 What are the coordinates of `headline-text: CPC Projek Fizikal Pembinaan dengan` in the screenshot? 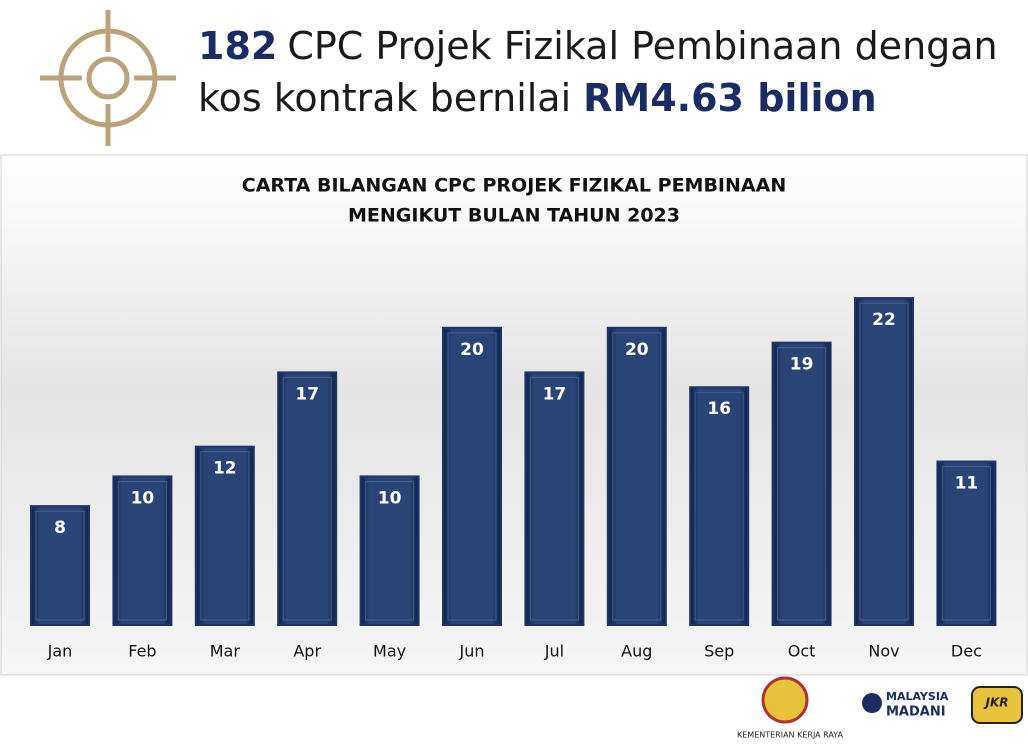 It's located at (642, 46).